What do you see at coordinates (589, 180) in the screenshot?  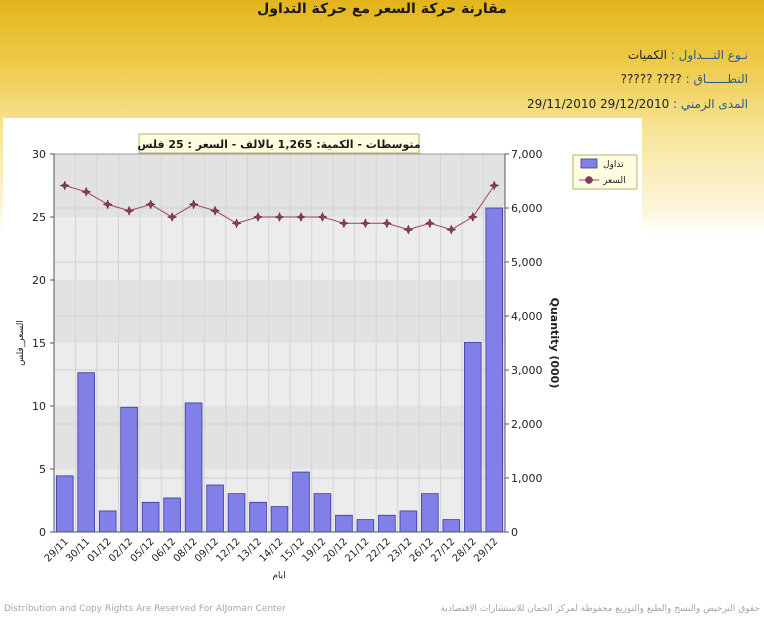 I see `legend-marker-price` at bounding box center [589, 180].